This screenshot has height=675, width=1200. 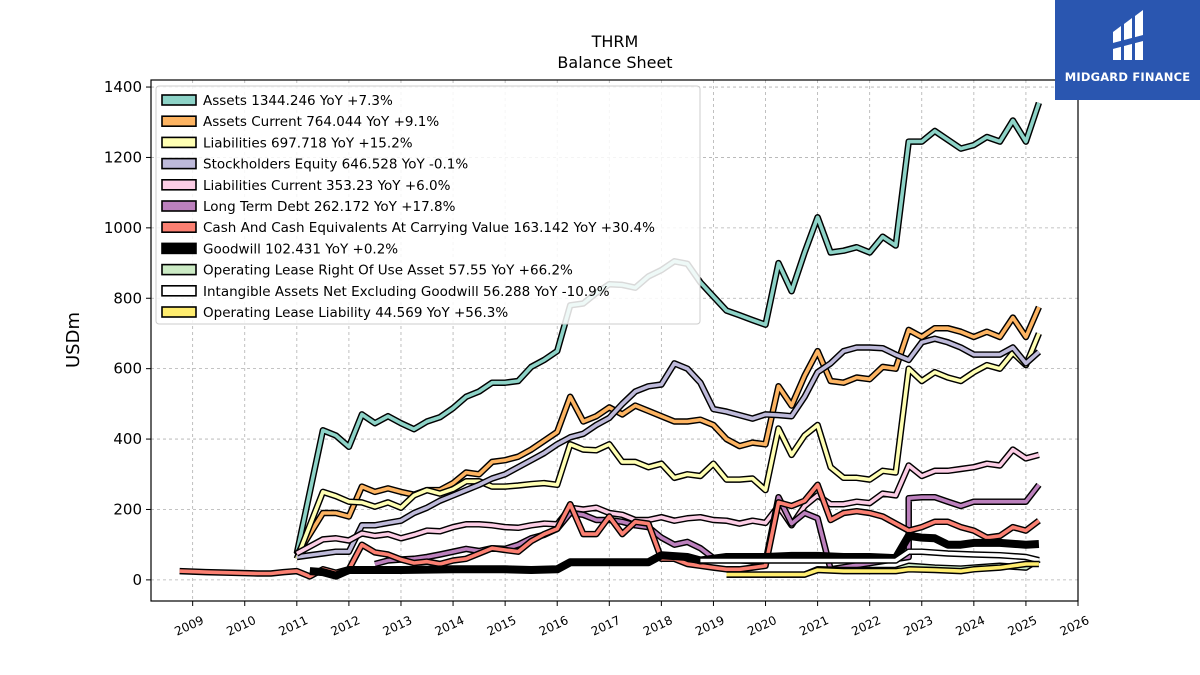 What do you see at coordinates (127, 439) in the screenshot?
I see `y-tick-label: 400` at bounding box center [127, 439].